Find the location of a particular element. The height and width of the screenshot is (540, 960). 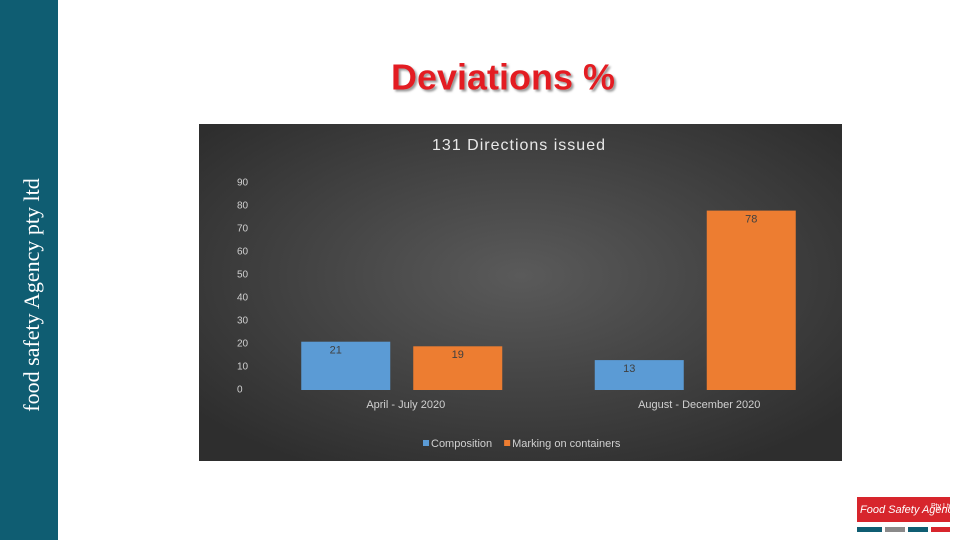

logo: Food Safety Agency Pty Ltd is located at coordinates (908, 514).